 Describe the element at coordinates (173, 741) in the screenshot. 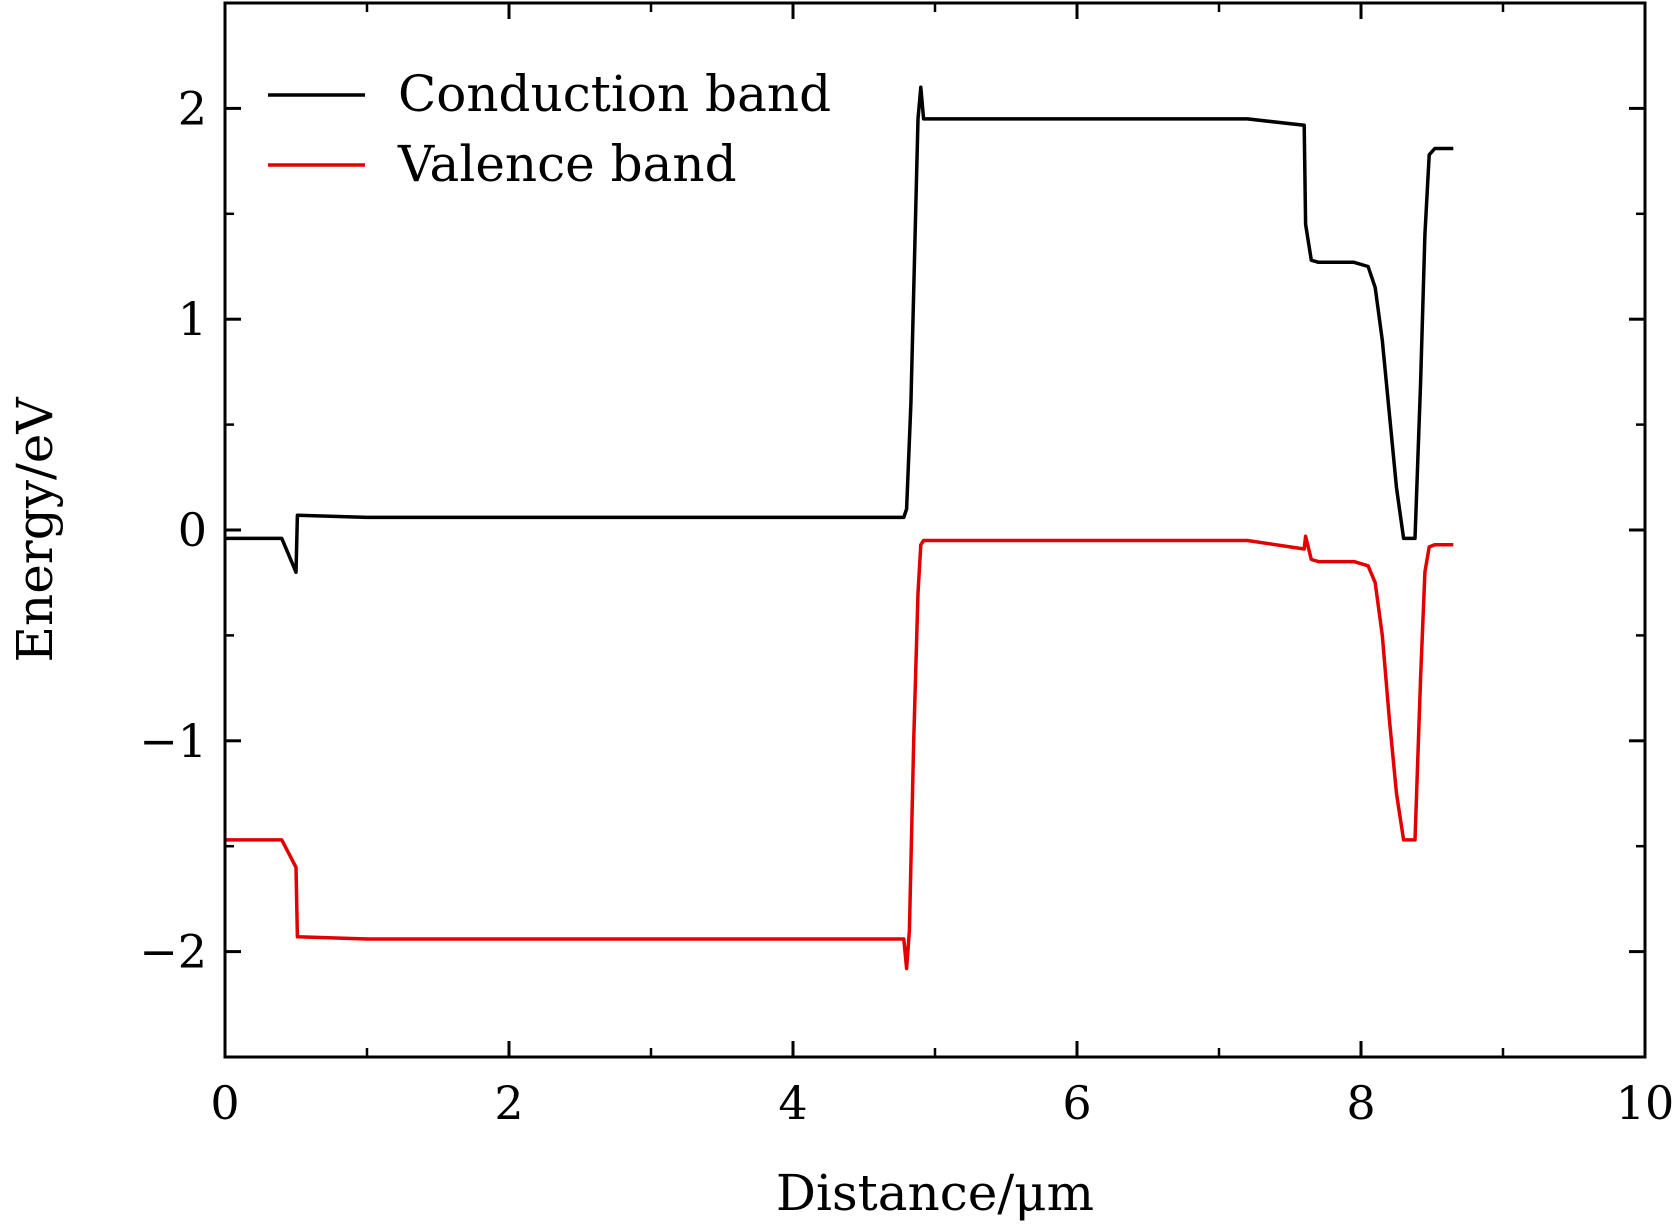

I see `y-tick-label: −1` at that location.